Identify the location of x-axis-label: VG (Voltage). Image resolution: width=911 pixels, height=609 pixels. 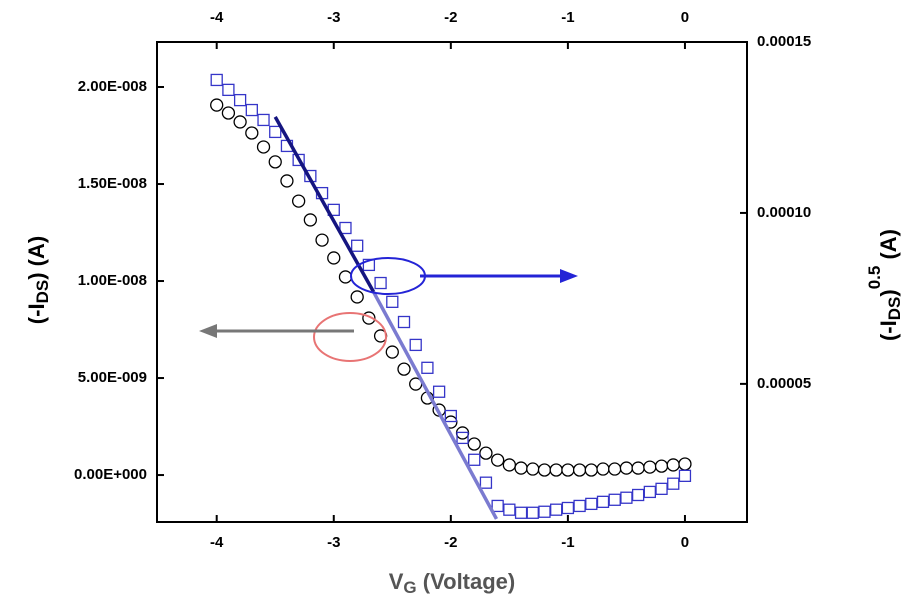
(452, 583).